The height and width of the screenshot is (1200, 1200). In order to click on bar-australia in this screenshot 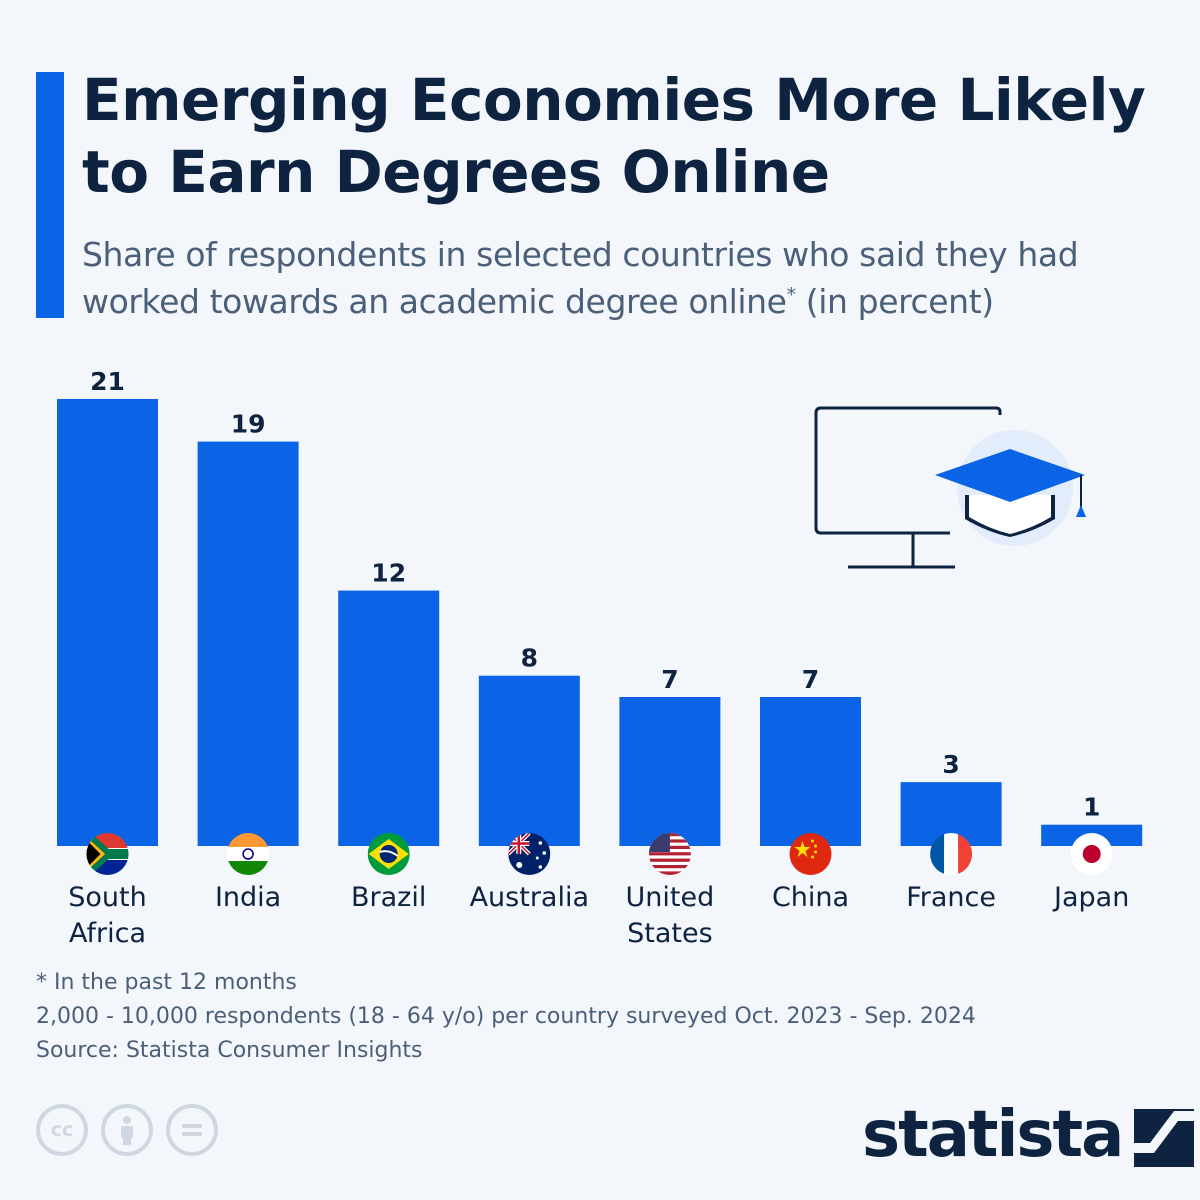, I will do `click(529, 760)`.